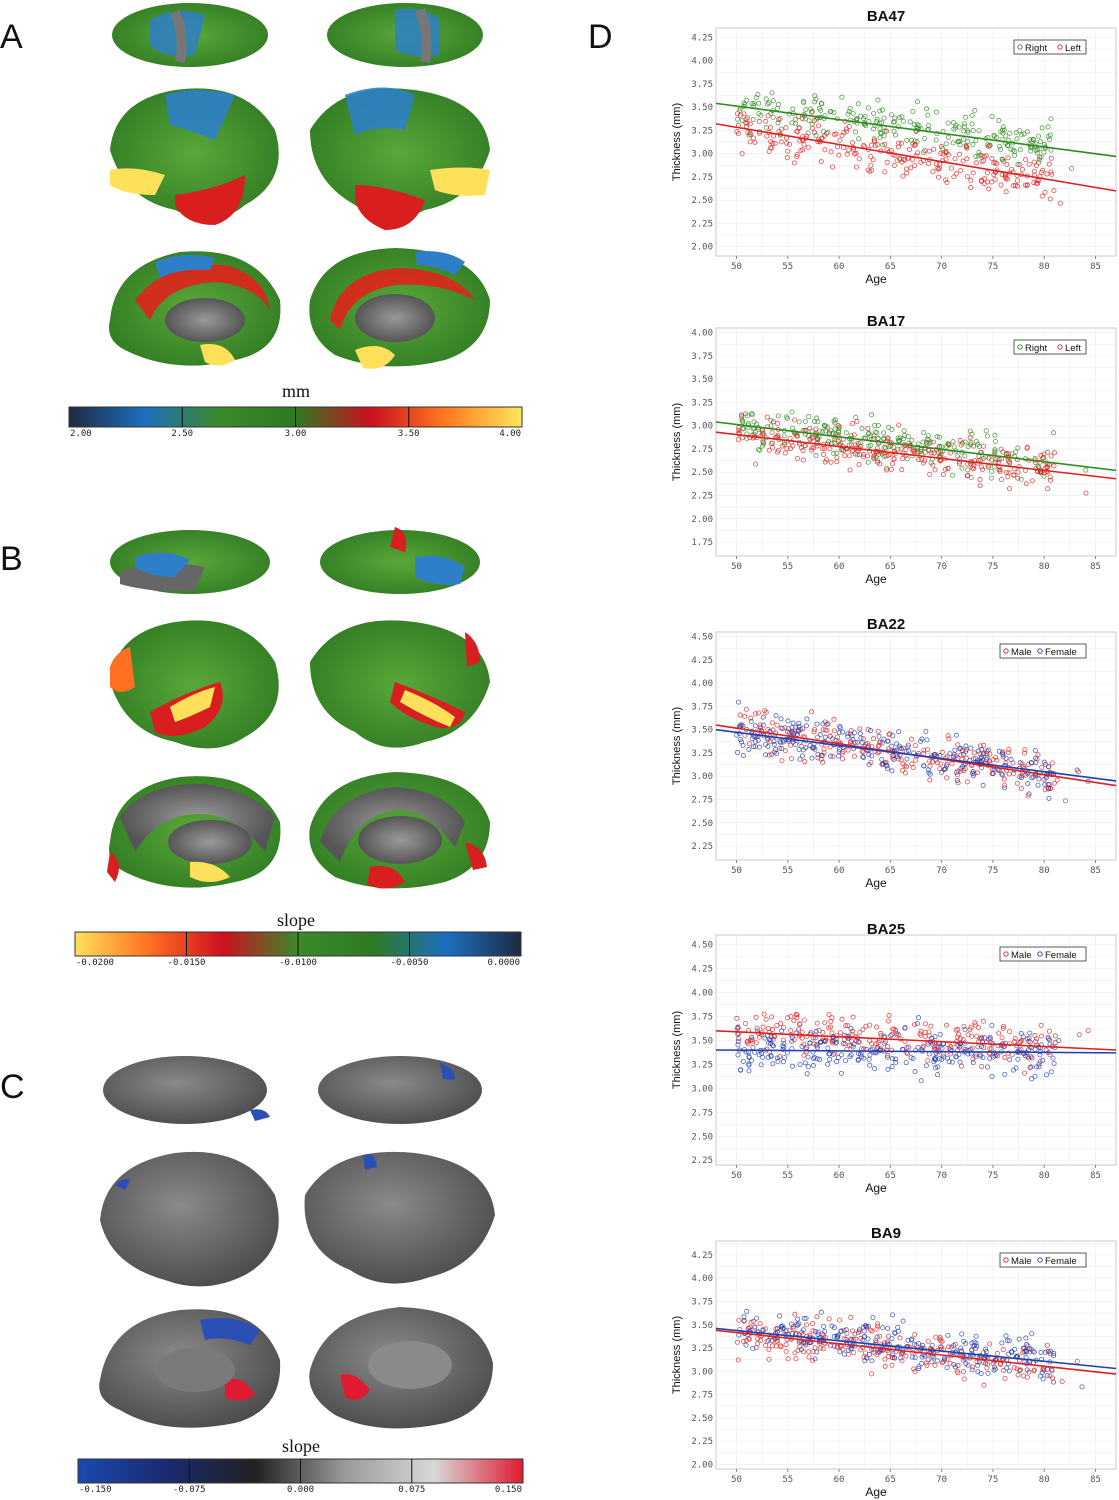 The image size is (1119, 1500). What do you see at coordinates (399, 1217) in the screenshot?
I see `brain-lateral-right` at bounding box center [399, 1217].